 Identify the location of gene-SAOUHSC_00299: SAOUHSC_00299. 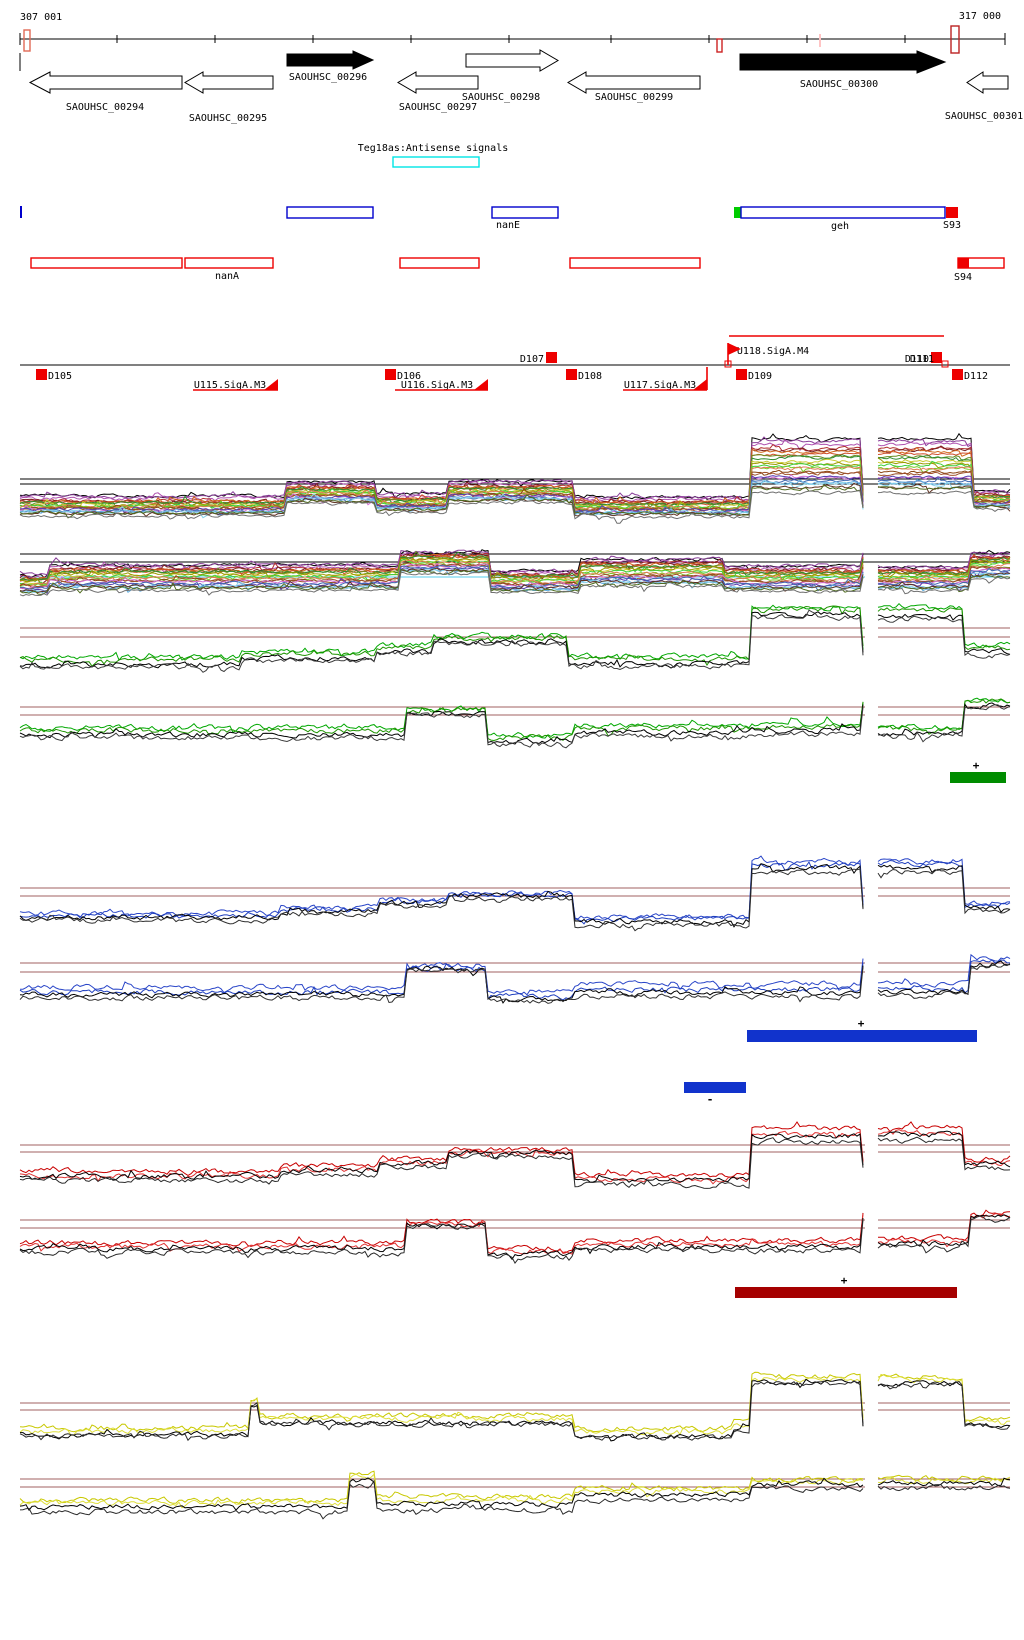
(634, 87).